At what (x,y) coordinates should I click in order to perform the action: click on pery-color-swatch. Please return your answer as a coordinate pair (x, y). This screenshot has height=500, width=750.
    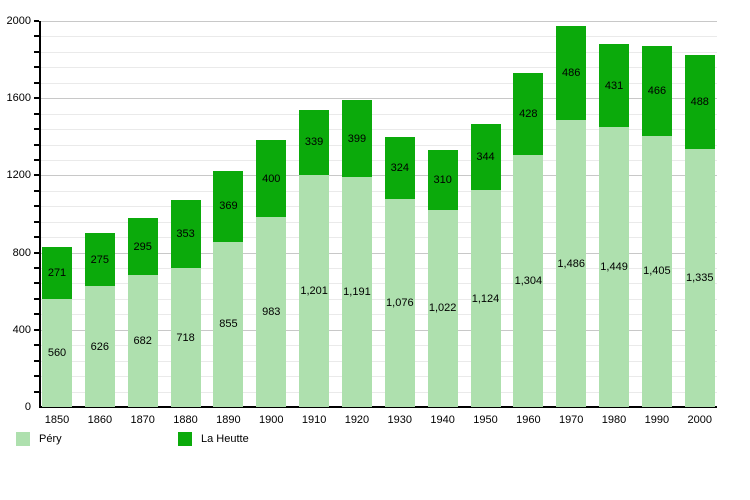
    Looking at the image, I should click on (23, 439).